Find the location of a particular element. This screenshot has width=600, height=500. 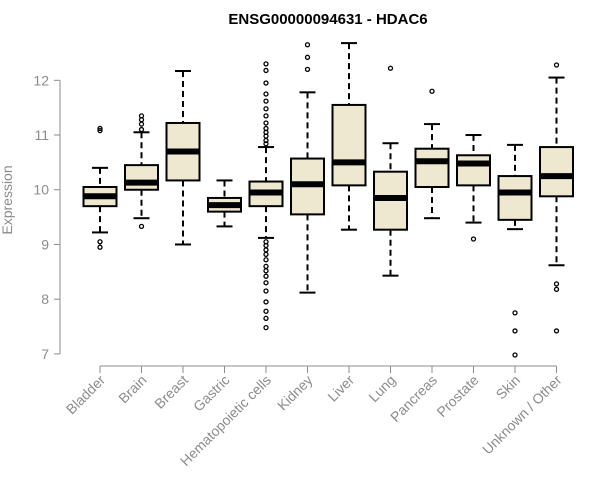

y-tick-label: 8 is located at coordinates (45, 299).